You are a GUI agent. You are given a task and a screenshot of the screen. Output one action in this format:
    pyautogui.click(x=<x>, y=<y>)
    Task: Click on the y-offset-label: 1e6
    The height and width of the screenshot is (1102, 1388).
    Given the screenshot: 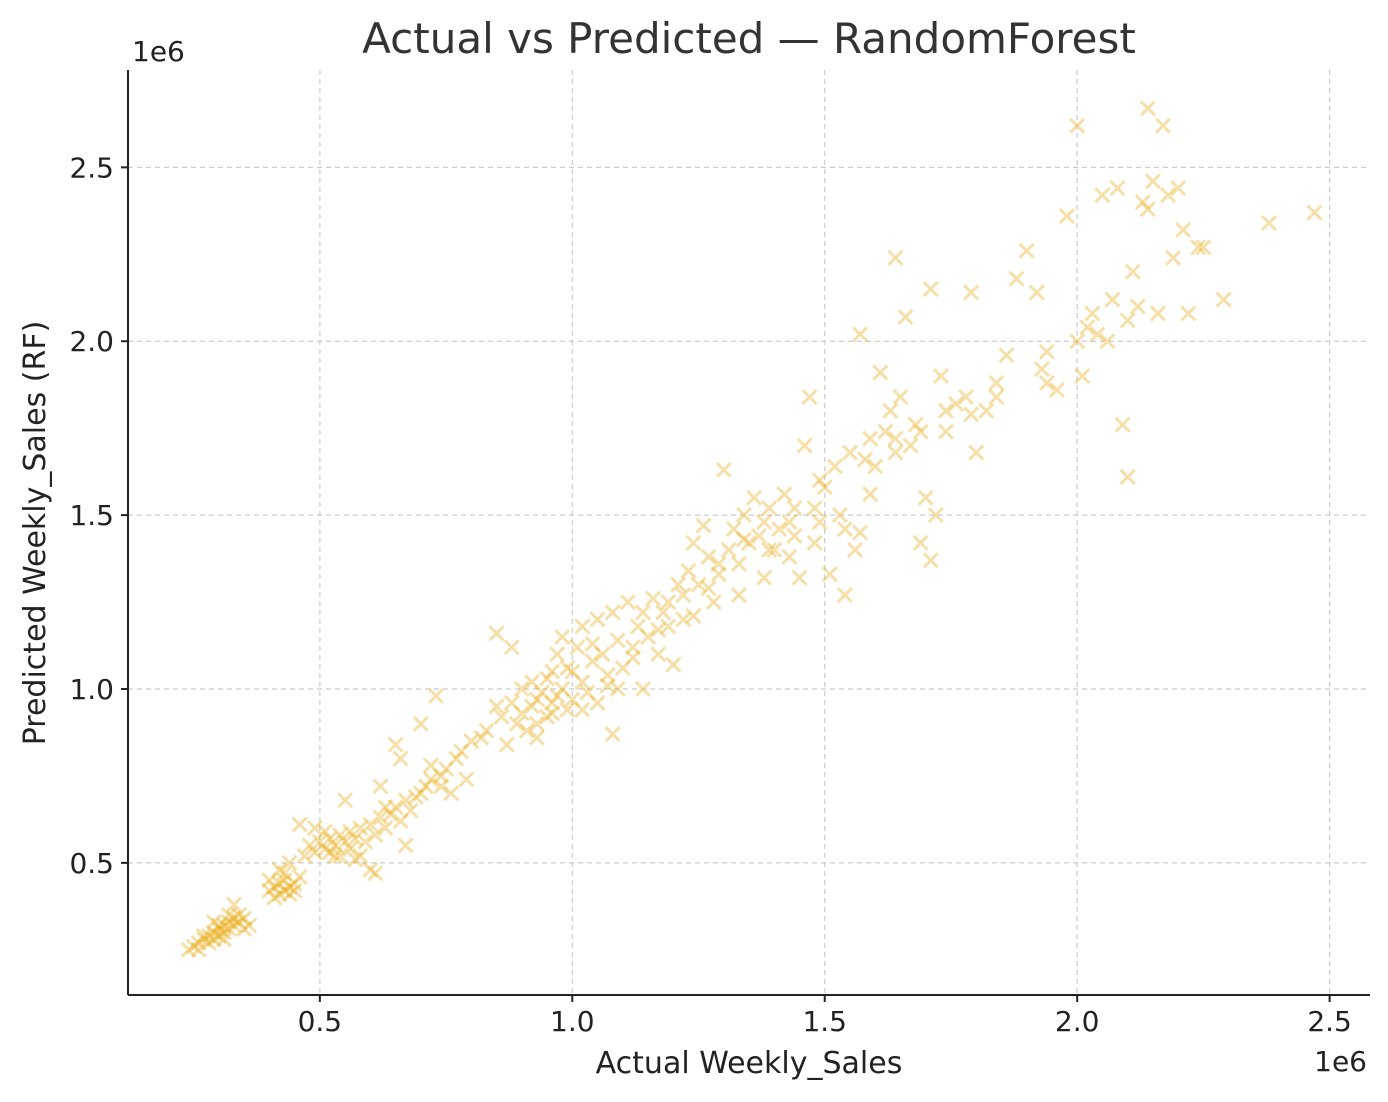 What is the action you would take?
    pyautogui.click(x=158, y=51)
    